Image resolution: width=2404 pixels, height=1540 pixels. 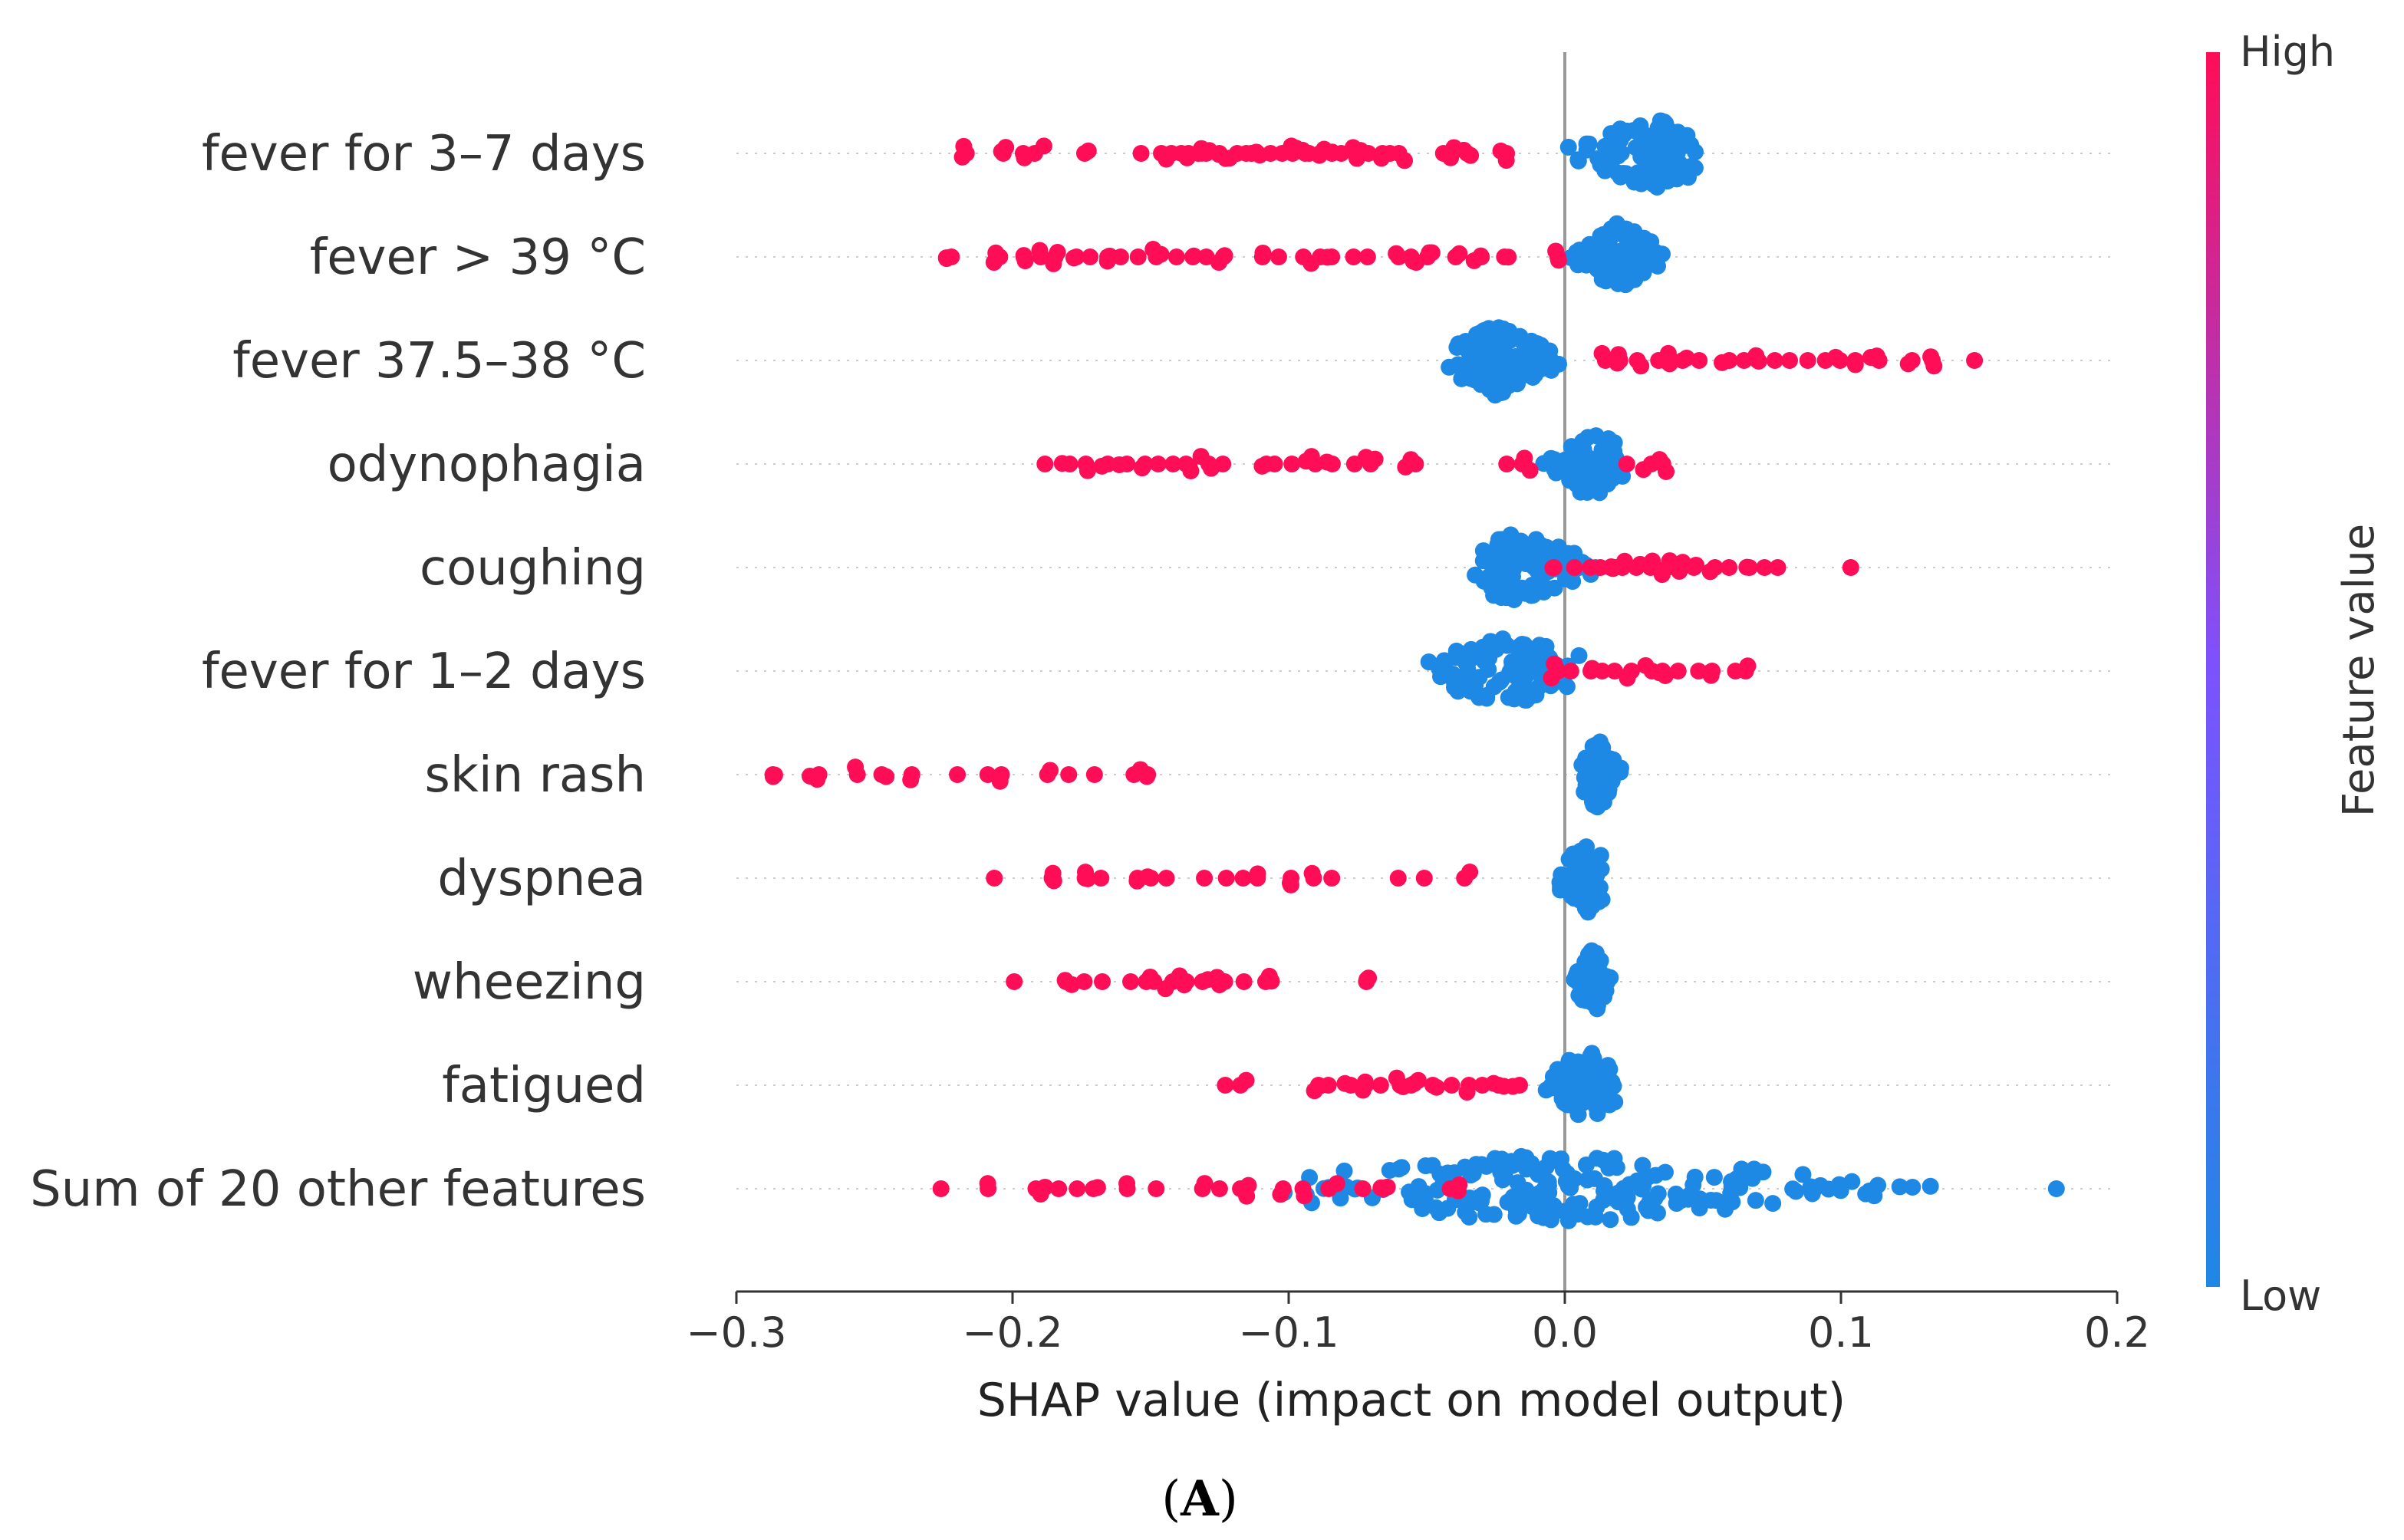 What do you see at coordinates (487, 464) in the screenshot?
I see `feature-label: odynophagia` at bounding box center [487, 464].